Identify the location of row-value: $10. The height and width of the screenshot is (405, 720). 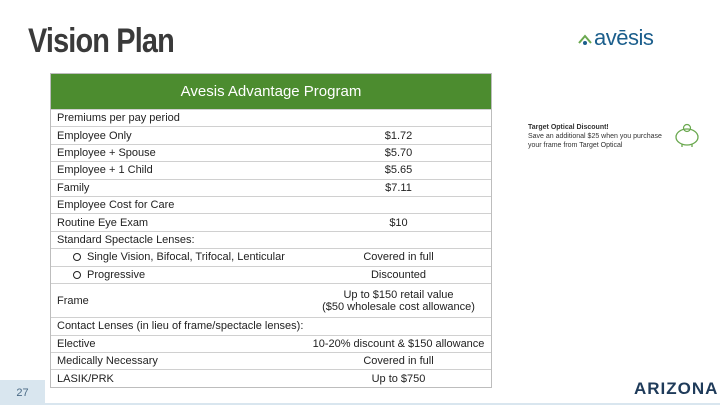
(398, 222).